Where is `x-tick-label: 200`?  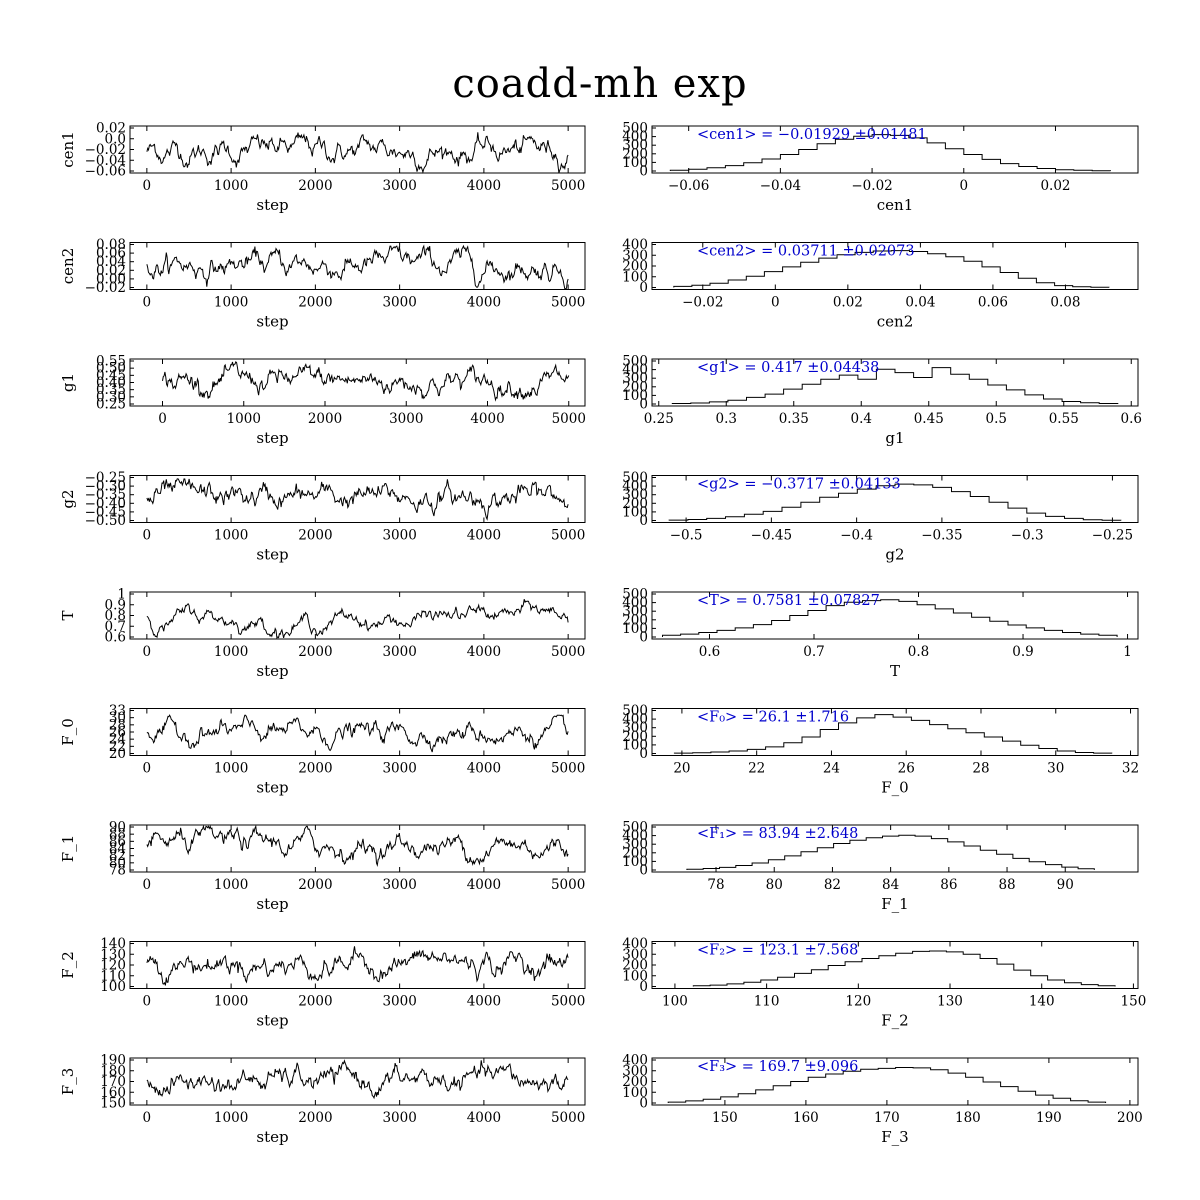
x-tick-label: 200 is located at coordinates (1130, 1118).